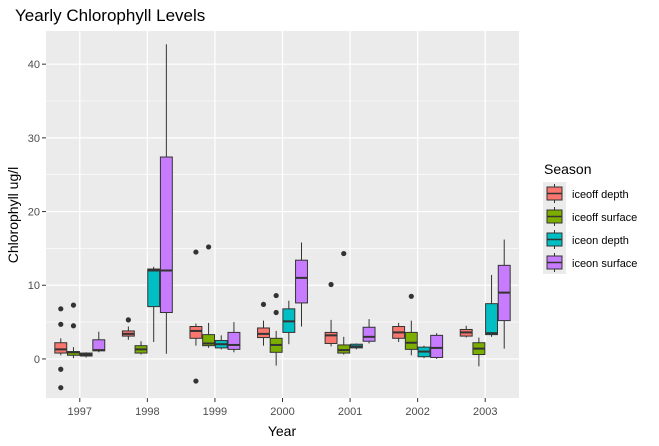 This screenshot has height=446, width=659. Describe the element at coordinates (34, 213) in the screenshot. I see `y-tick-label: 20` at that location.